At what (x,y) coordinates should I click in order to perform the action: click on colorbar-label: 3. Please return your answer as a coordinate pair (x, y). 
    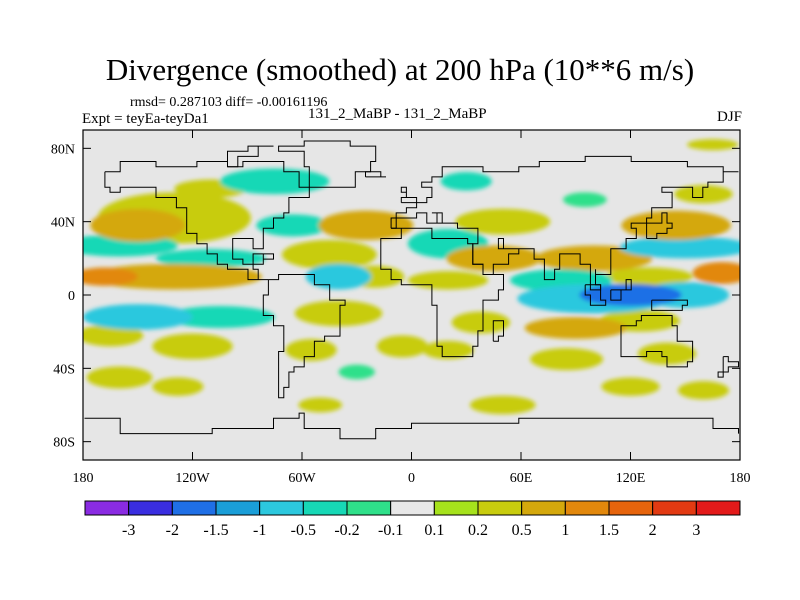
    Looking at the image, I should click on (696, 530).